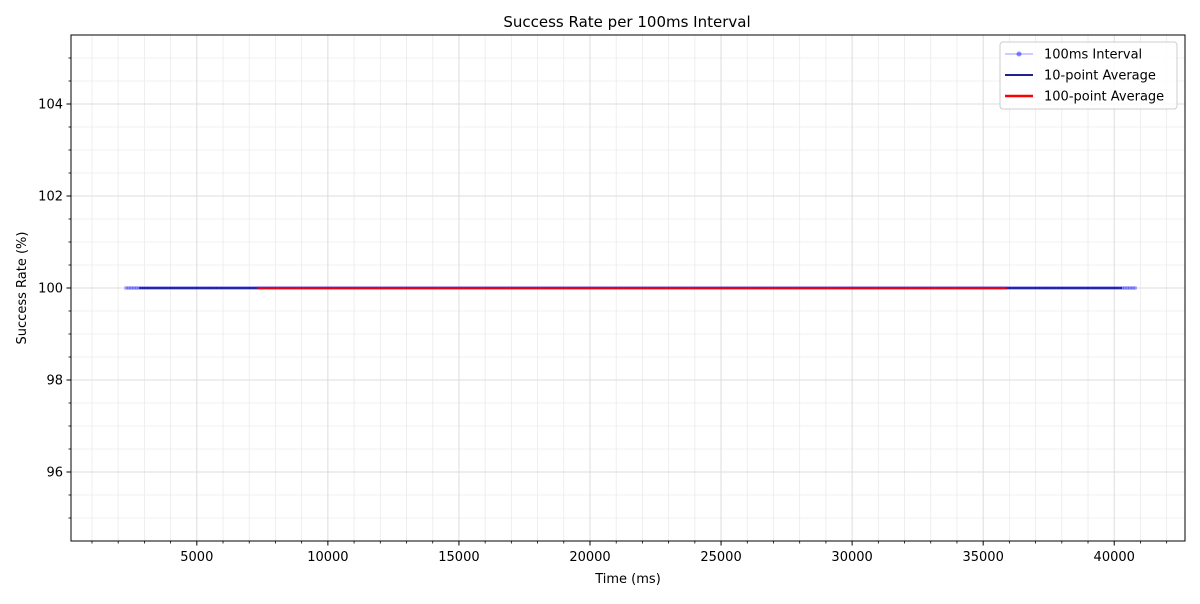  I want to click on legend-item: 10-point Average, so click(1080, 76).